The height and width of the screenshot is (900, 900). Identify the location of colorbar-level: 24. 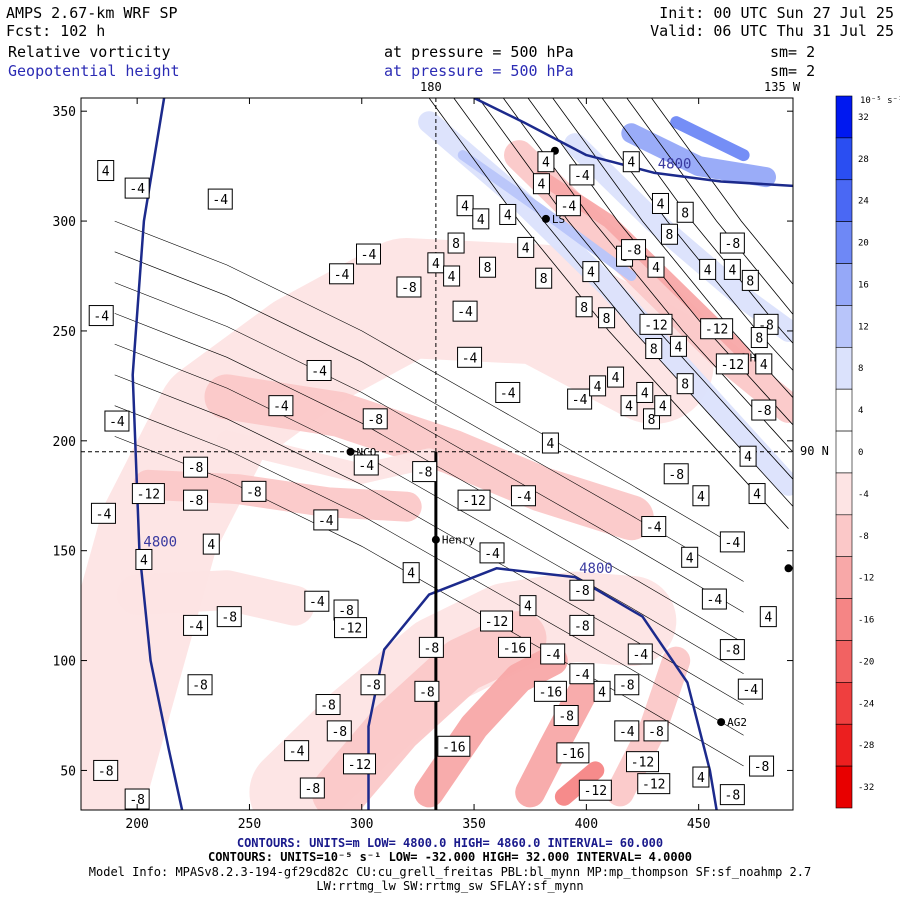
(863, 202).